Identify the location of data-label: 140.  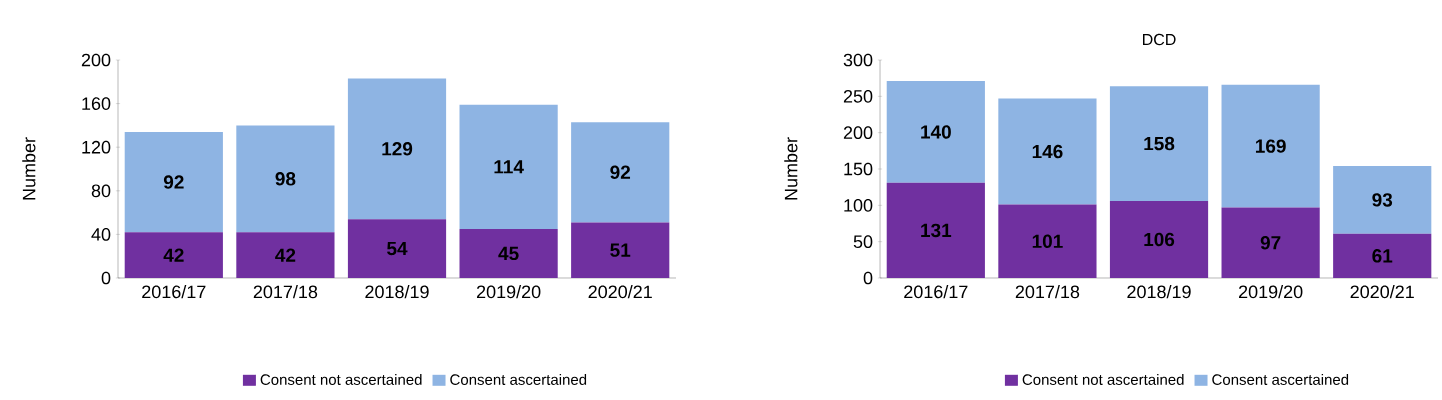
(936, 132).